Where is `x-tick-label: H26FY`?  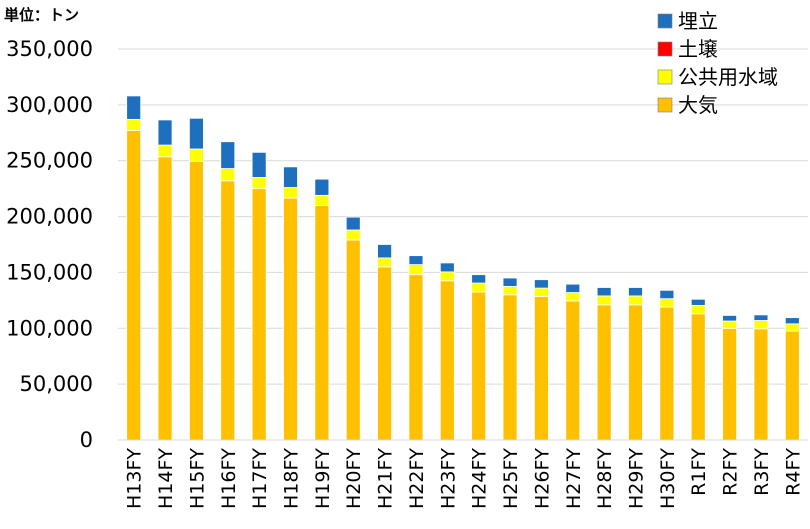 x-tick-label: H26FY is located at coordinates (542, 478).